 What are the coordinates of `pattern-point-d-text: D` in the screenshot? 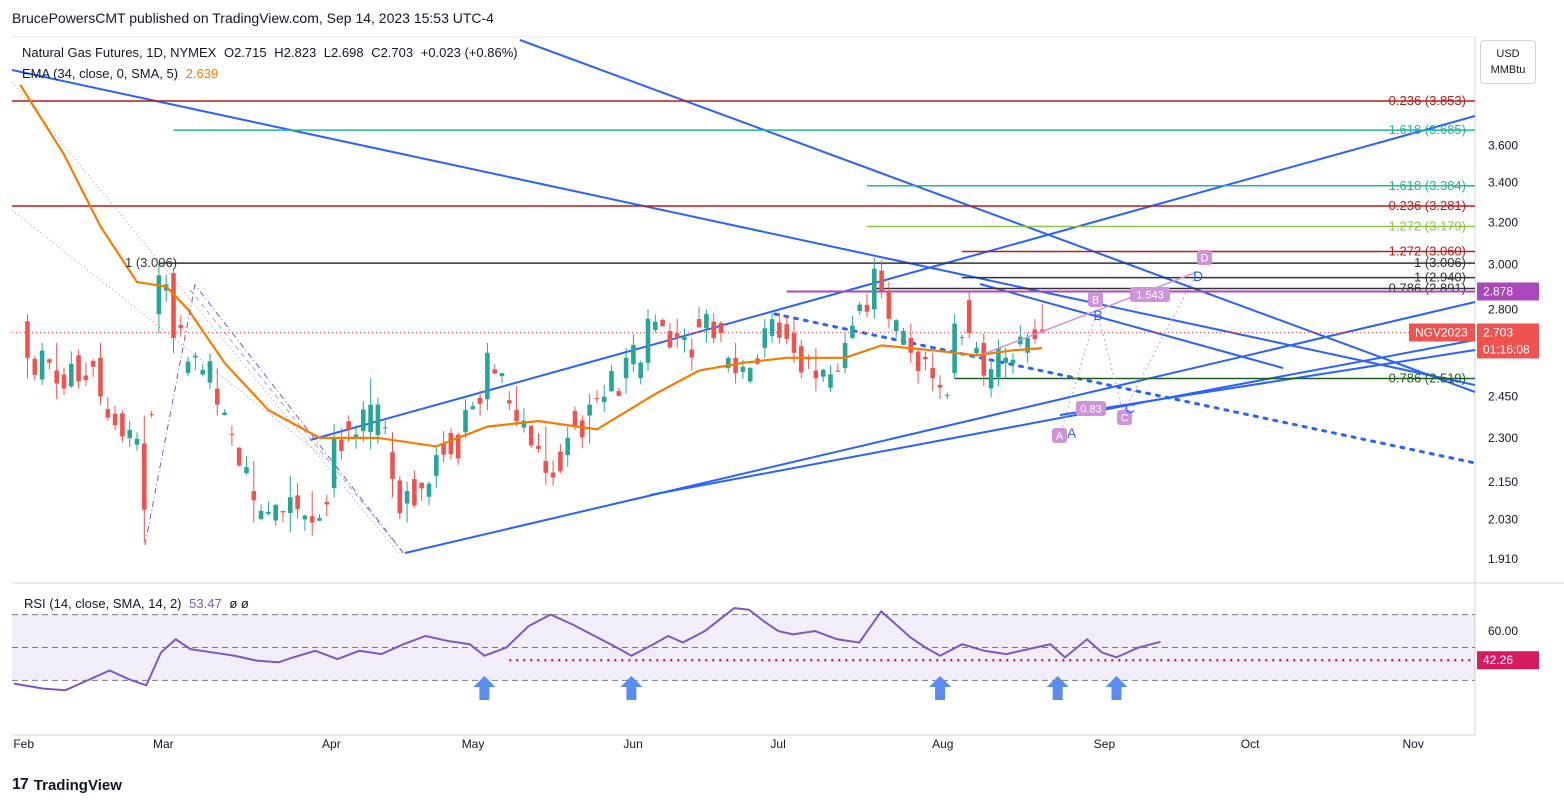 It's located at (1205, 259).